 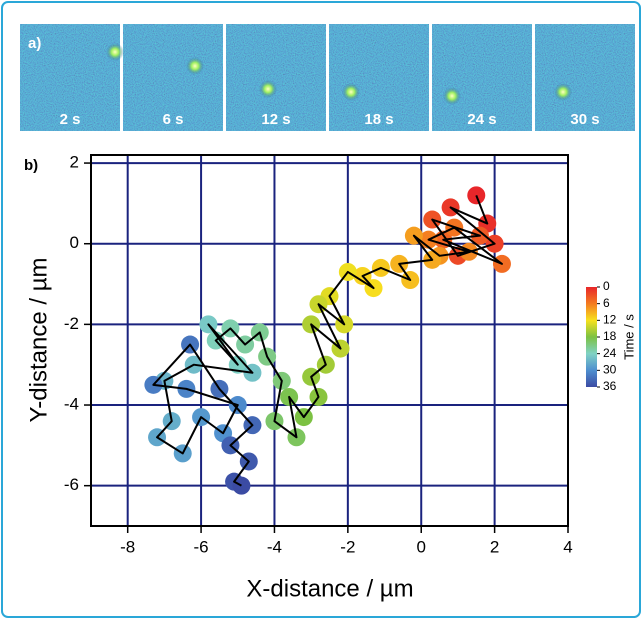 What do you see at coordinates (201, 546) in the screenshot?
I see `x-tick-label: -6` at bounding box center [201, 546].